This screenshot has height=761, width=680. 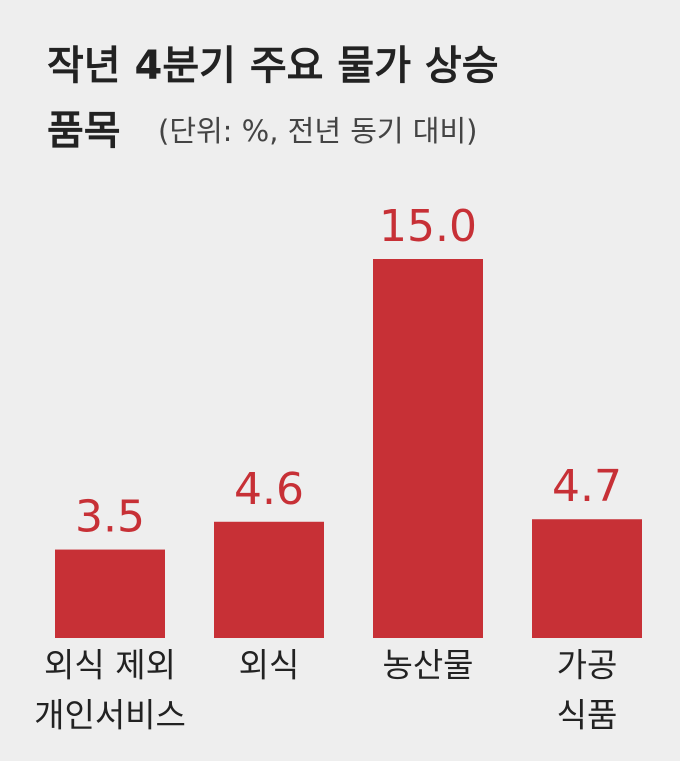 I want to click on x-tick-label: 외식, so click(x=269, y=665).